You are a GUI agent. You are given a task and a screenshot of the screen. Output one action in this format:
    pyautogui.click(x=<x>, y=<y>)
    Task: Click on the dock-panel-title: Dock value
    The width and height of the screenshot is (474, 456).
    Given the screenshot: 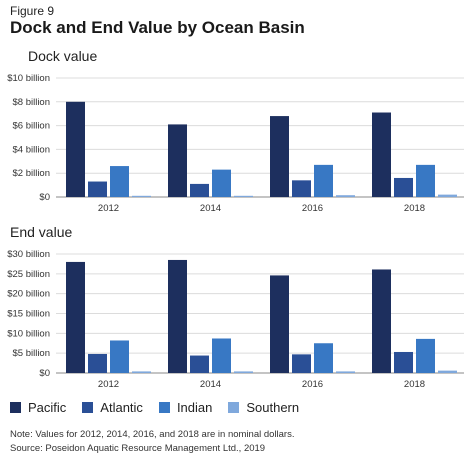 What is the action you would take?
    pyautogui.click(x=63, y=56)
    